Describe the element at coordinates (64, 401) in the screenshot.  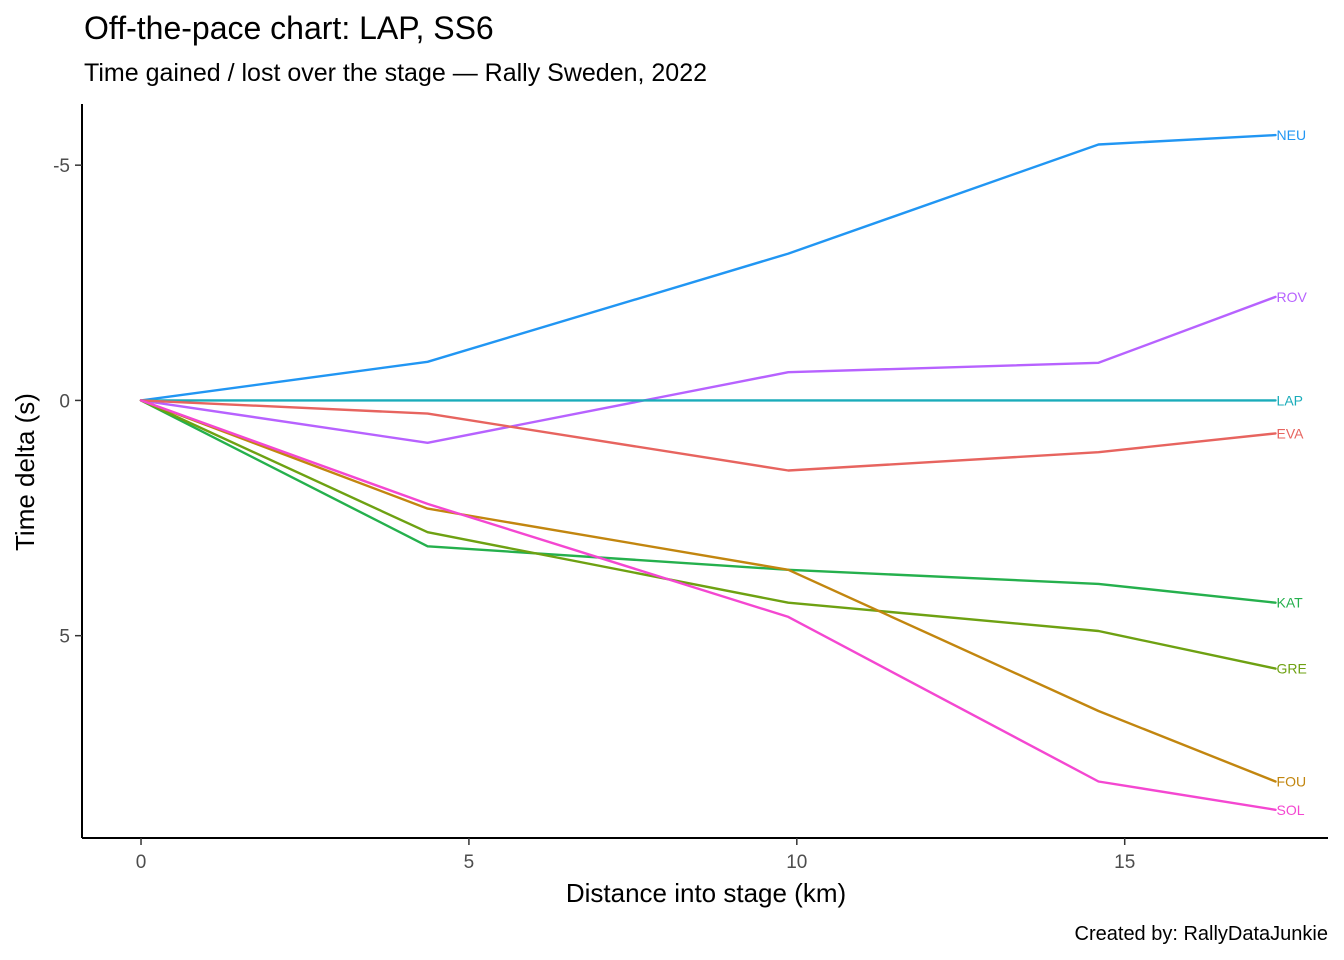
I see `y-tick-label: 0` at that location.